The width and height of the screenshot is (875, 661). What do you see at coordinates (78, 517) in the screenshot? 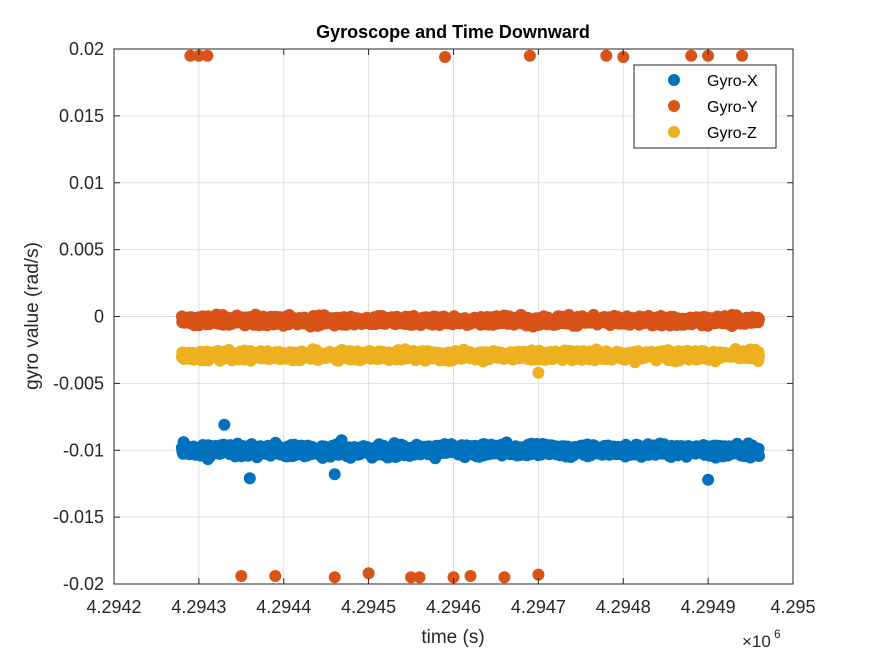
I see `y-tick-label: -0.015` at bounding box center [78, 517].